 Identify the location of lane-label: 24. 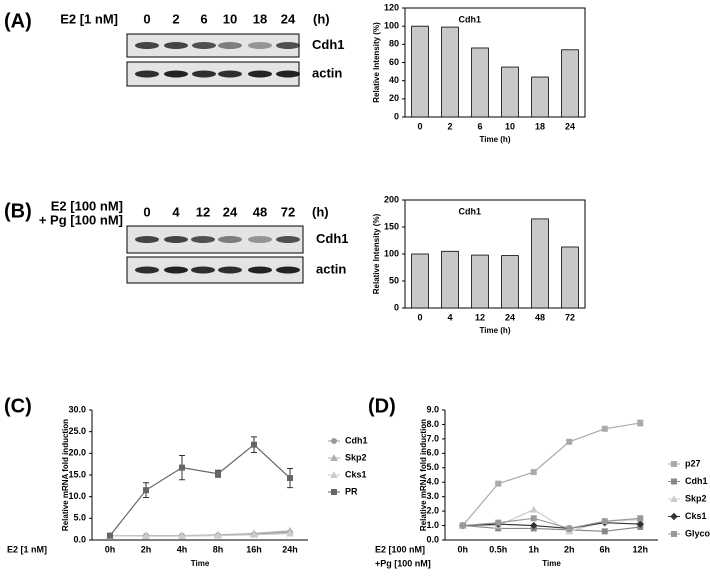
(230, 211).